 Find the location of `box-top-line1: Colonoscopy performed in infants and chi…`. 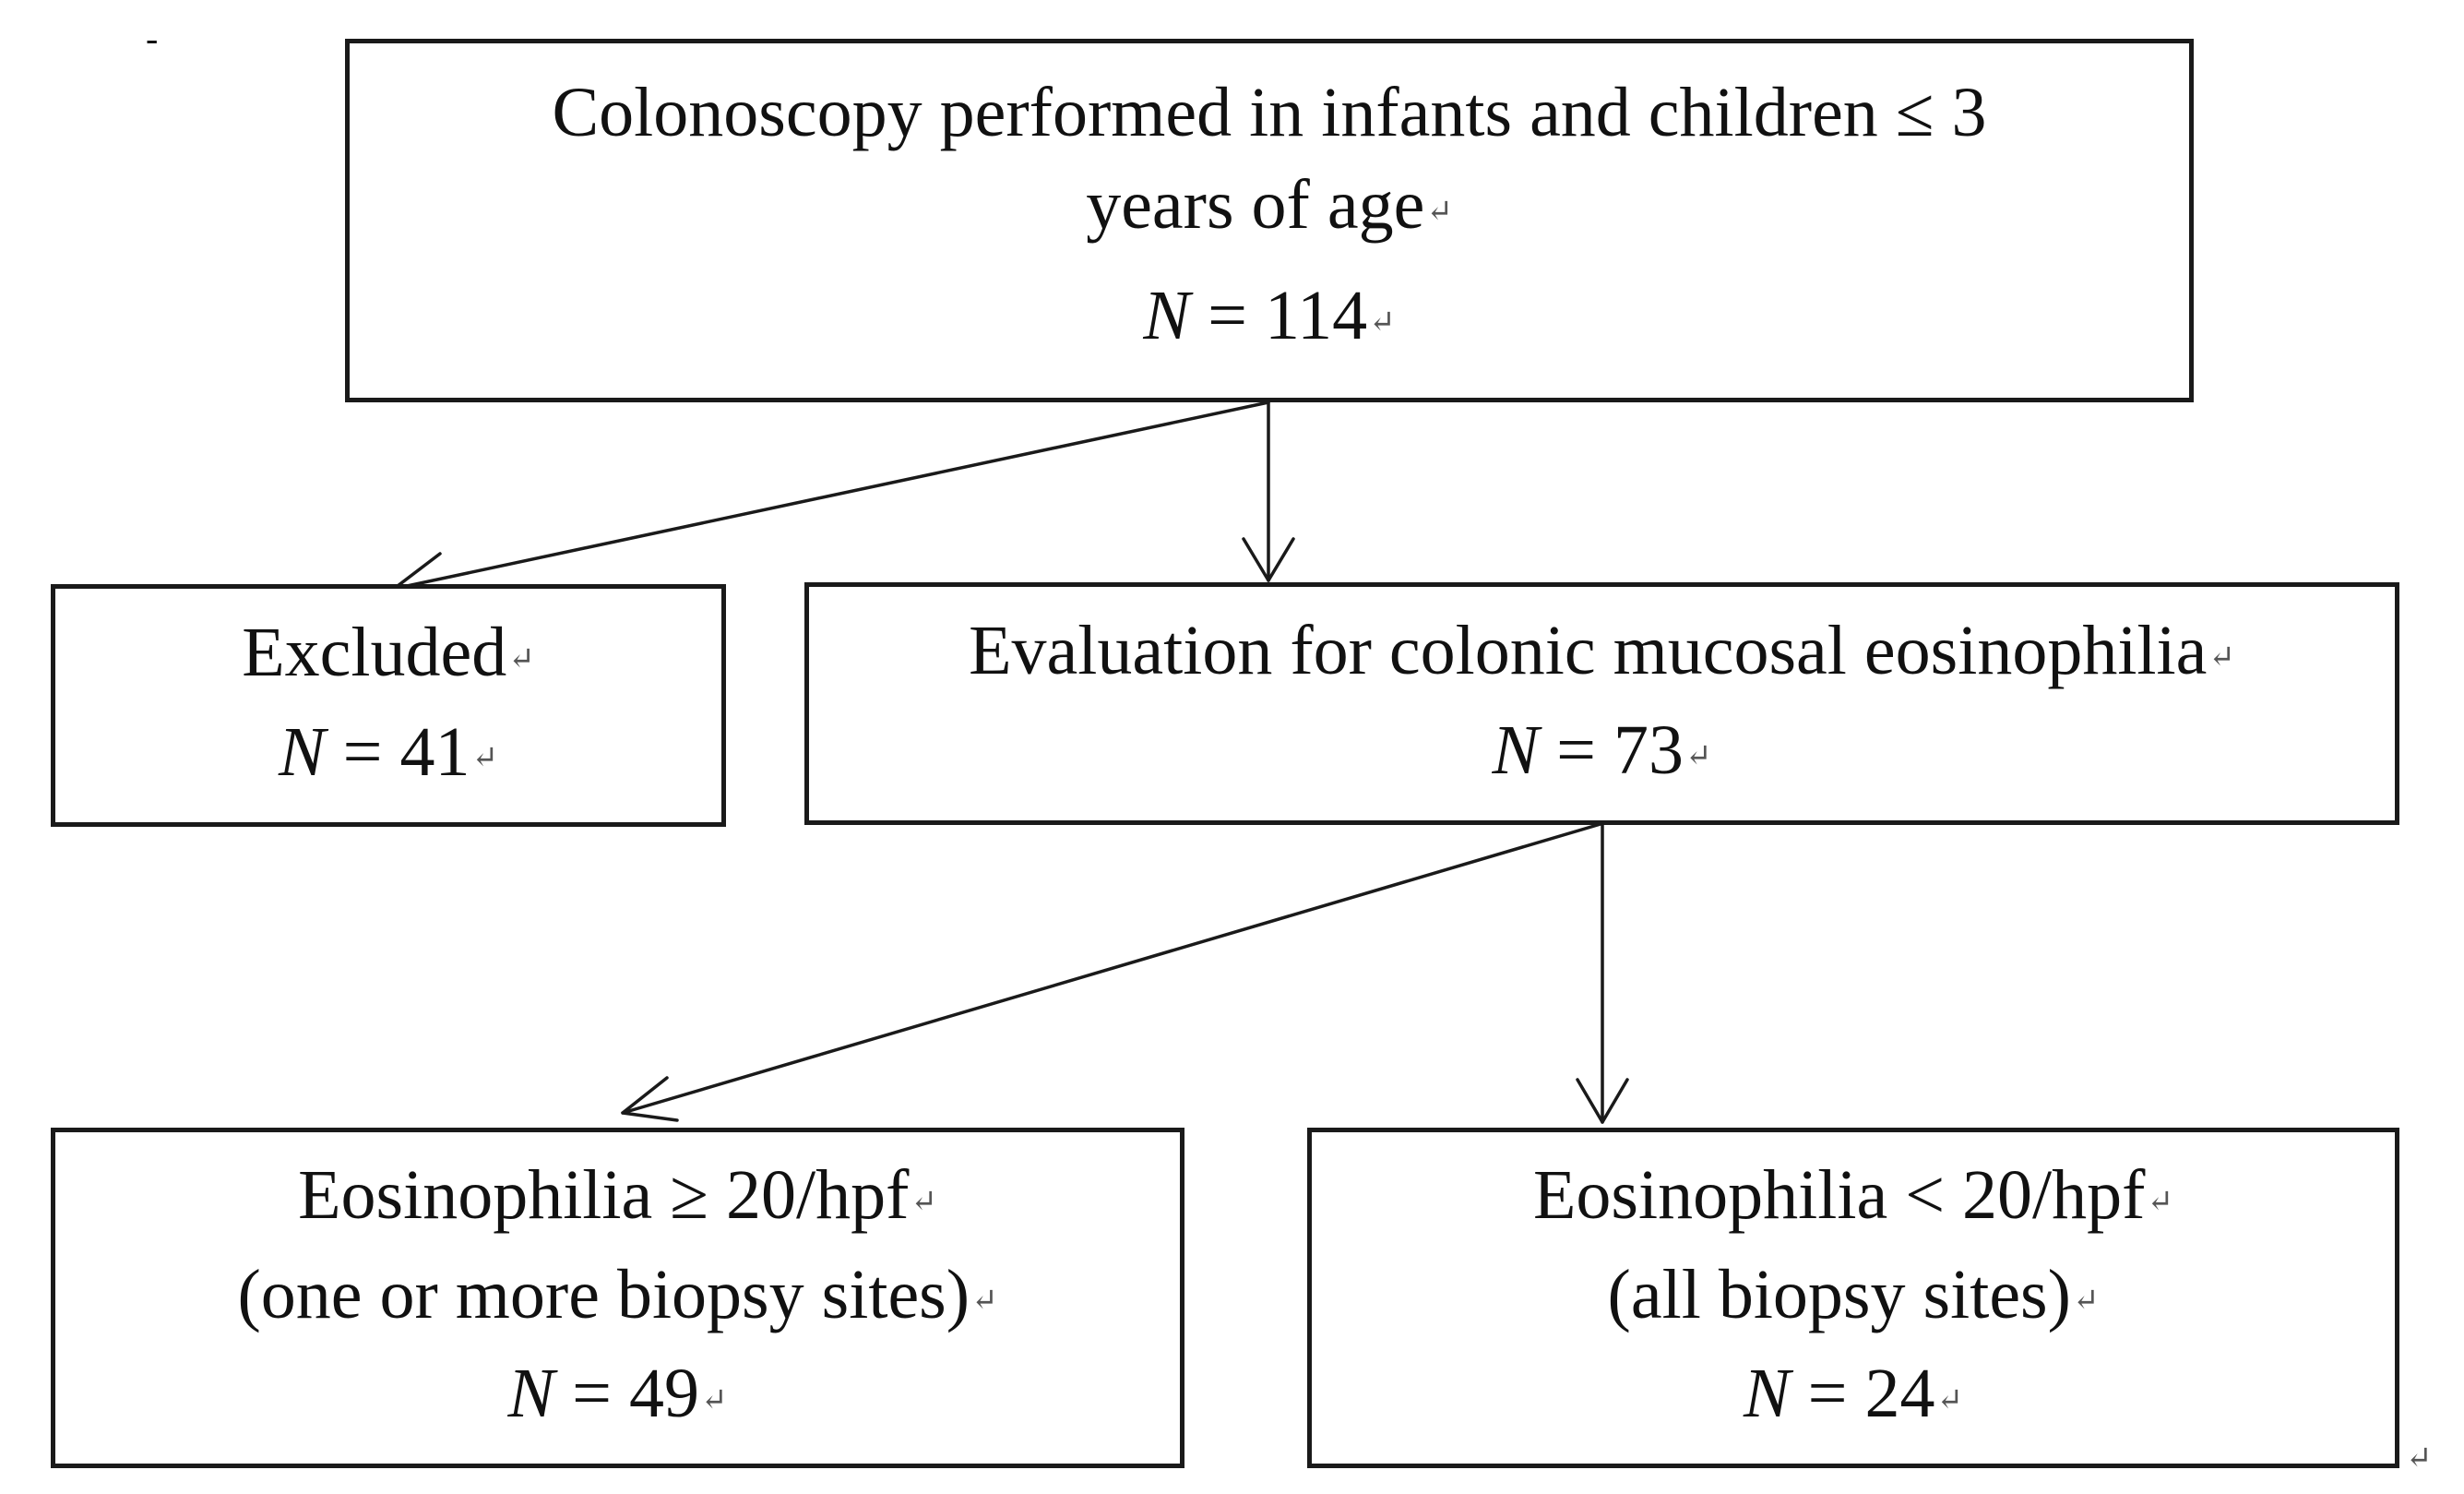

box-top-line1: Colonoscopy performed in infants and chi… is located at coordinates (1269, 113).